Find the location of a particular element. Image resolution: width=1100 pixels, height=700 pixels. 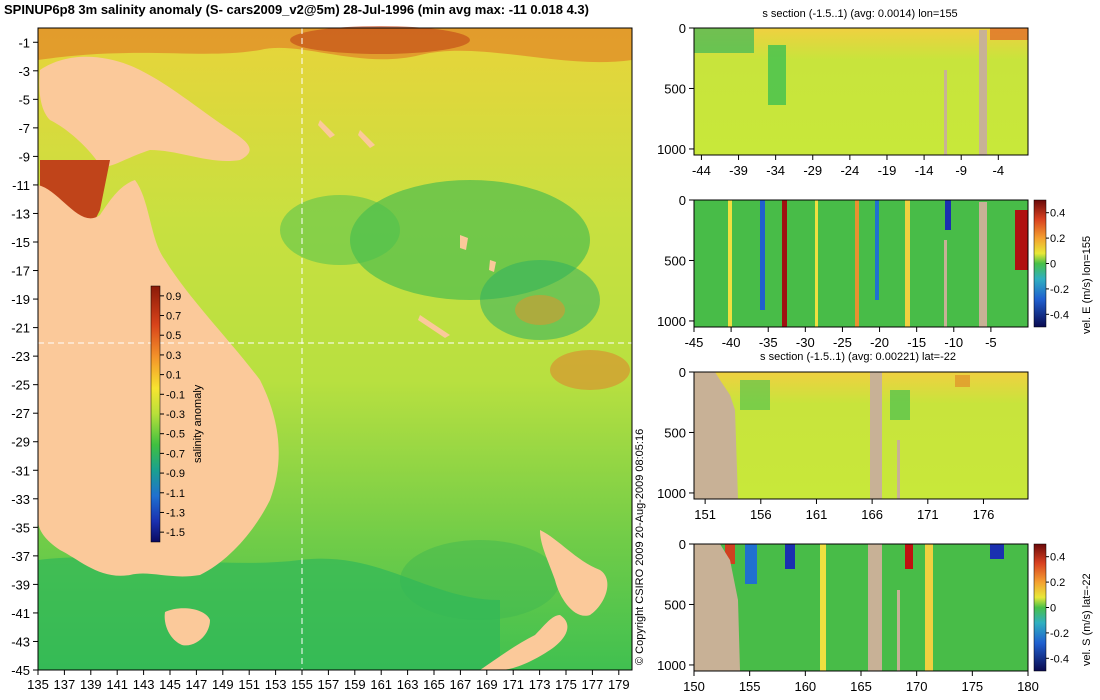

section-x-tick-label: -5 is located at coordinates (991, 342).